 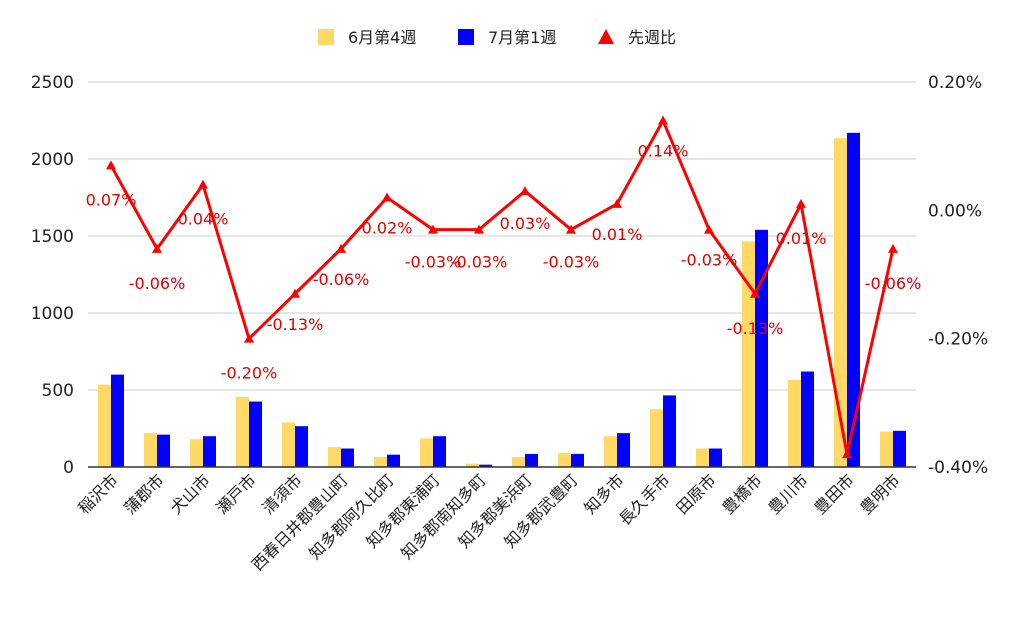 I want to click on x-category-label: 犬山市, so click(x=189, y=493).